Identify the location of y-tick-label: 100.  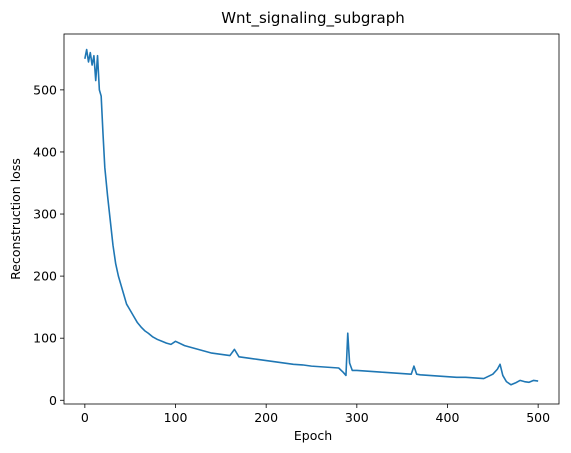
(45, 338).